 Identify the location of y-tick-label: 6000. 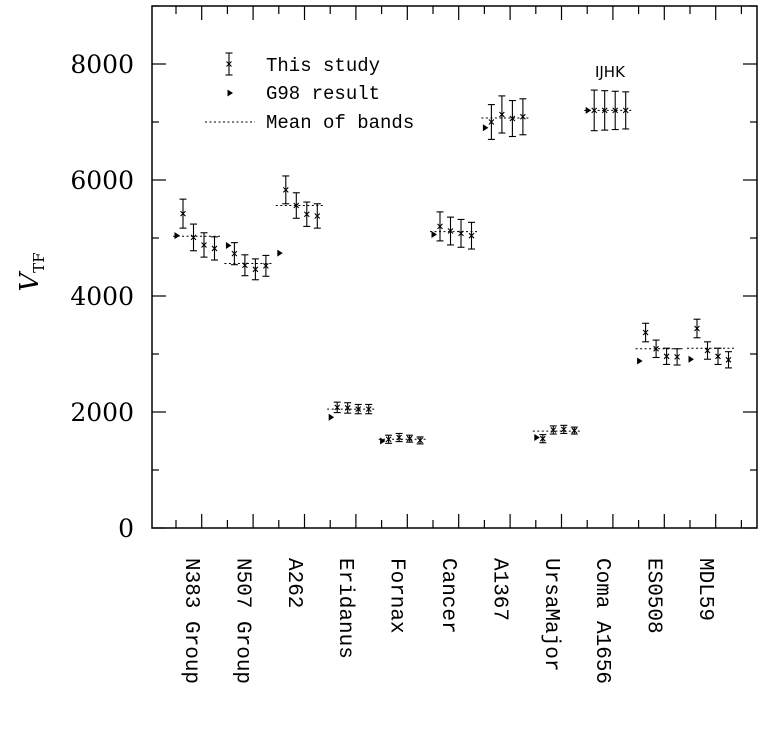
(102, 180).